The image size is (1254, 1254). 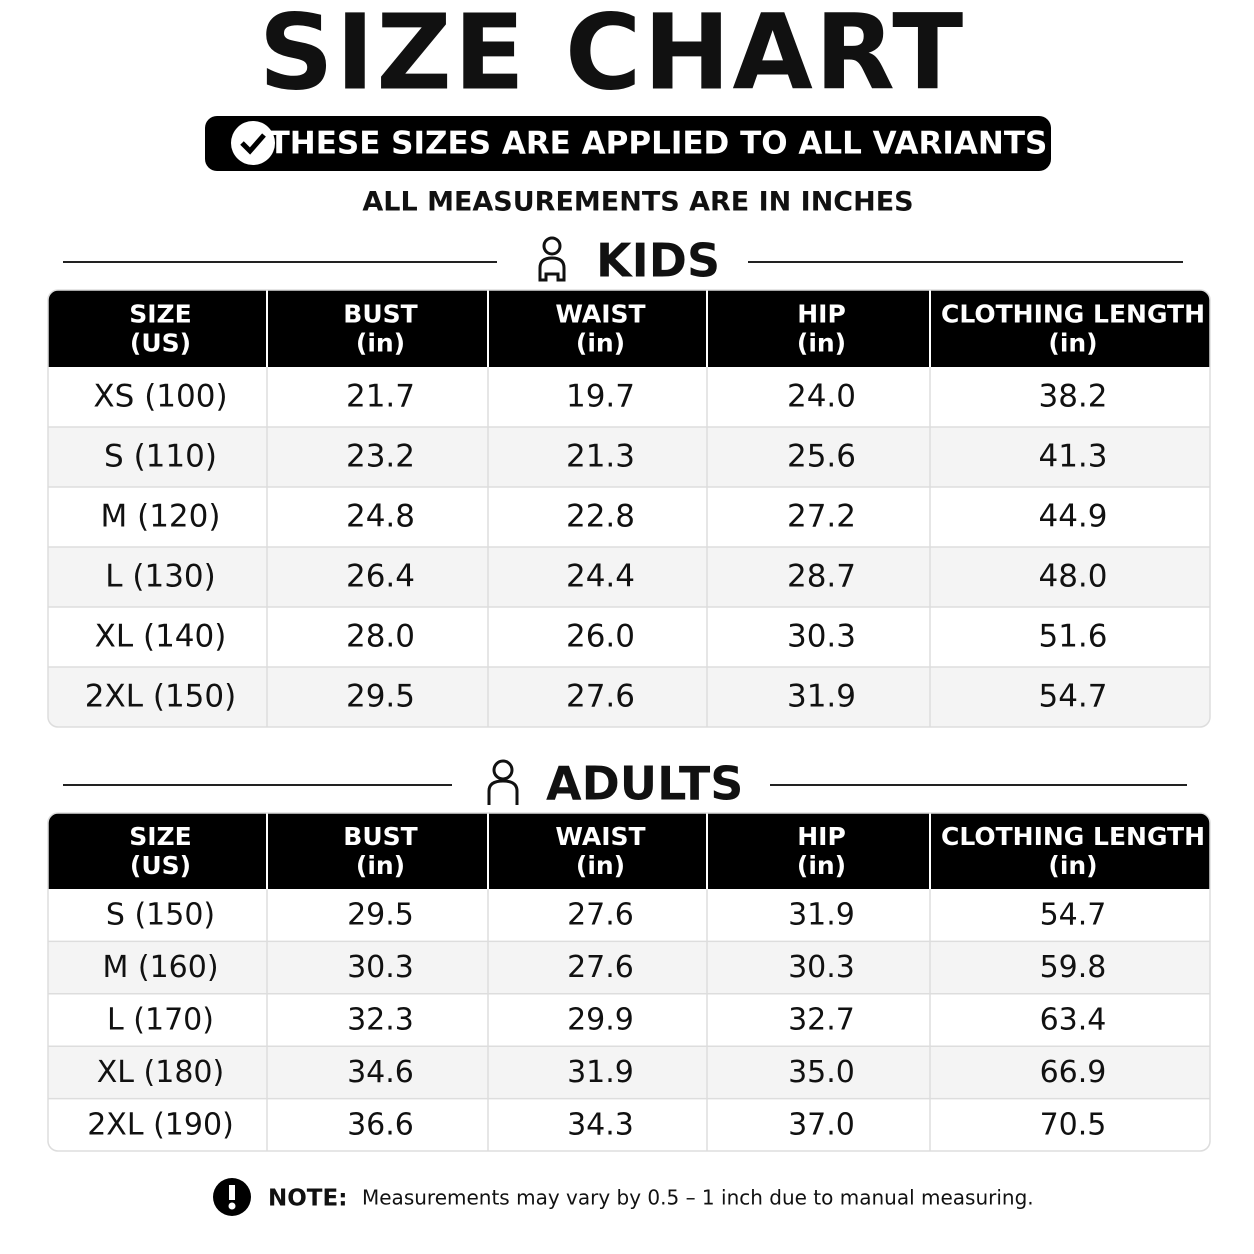 What do you see at coordinates (600, 397) in the screenshot?
I see `cell: 19.7` at bounding box center [600, 397].